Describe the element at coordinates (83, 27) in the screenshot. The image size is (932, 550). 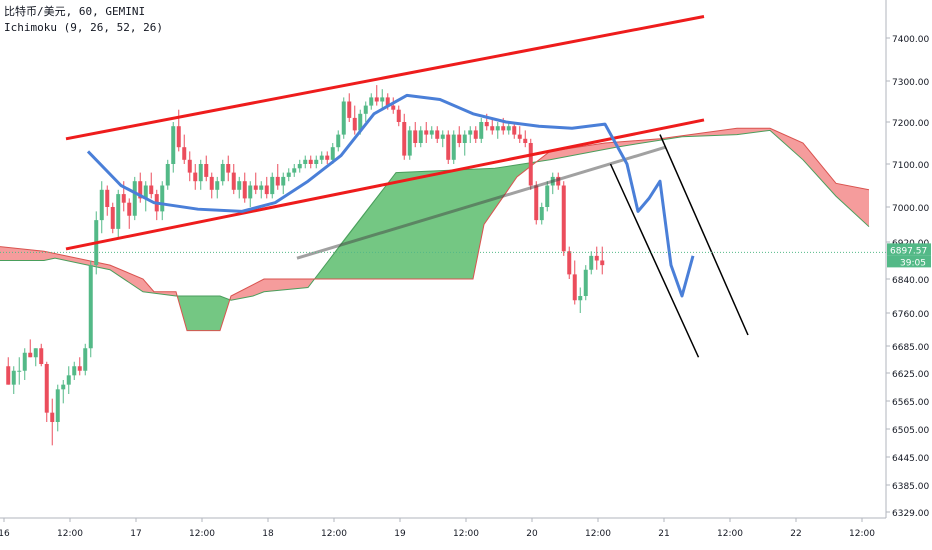
I see `indicator-title: Ichimoku (9, 26, 52, 26)` at that location.